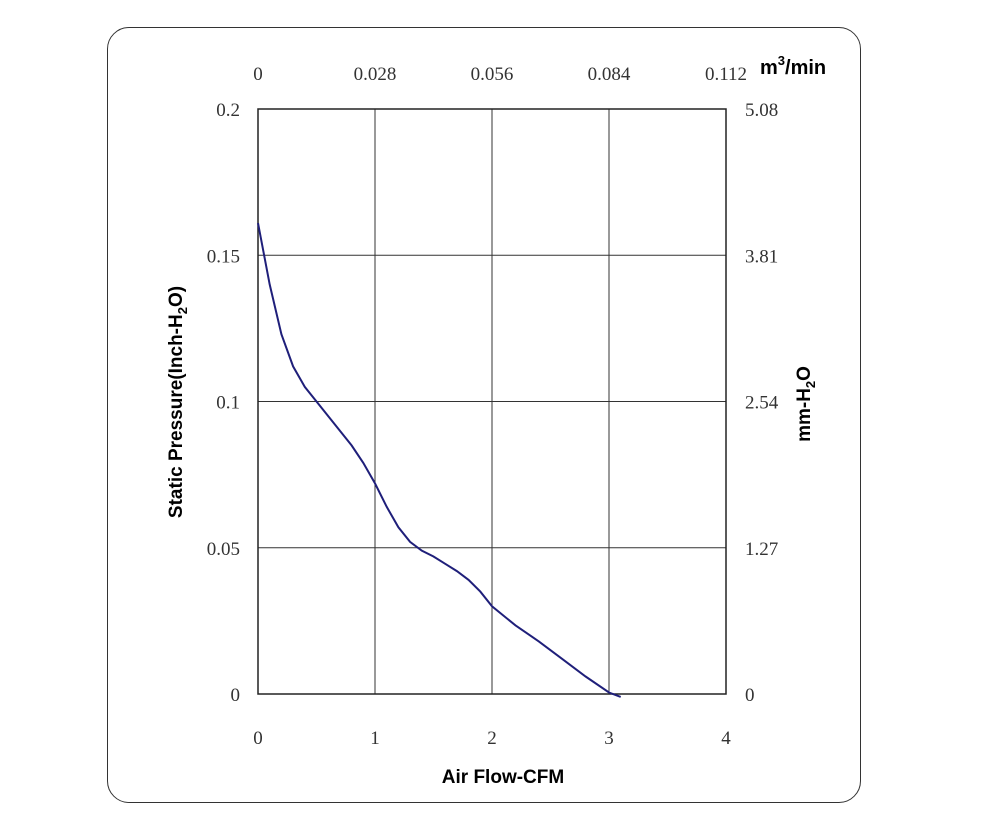 This screenshot has width=1000, height=830. I want to click on x2-tick-label: 0, so click(258, 74).